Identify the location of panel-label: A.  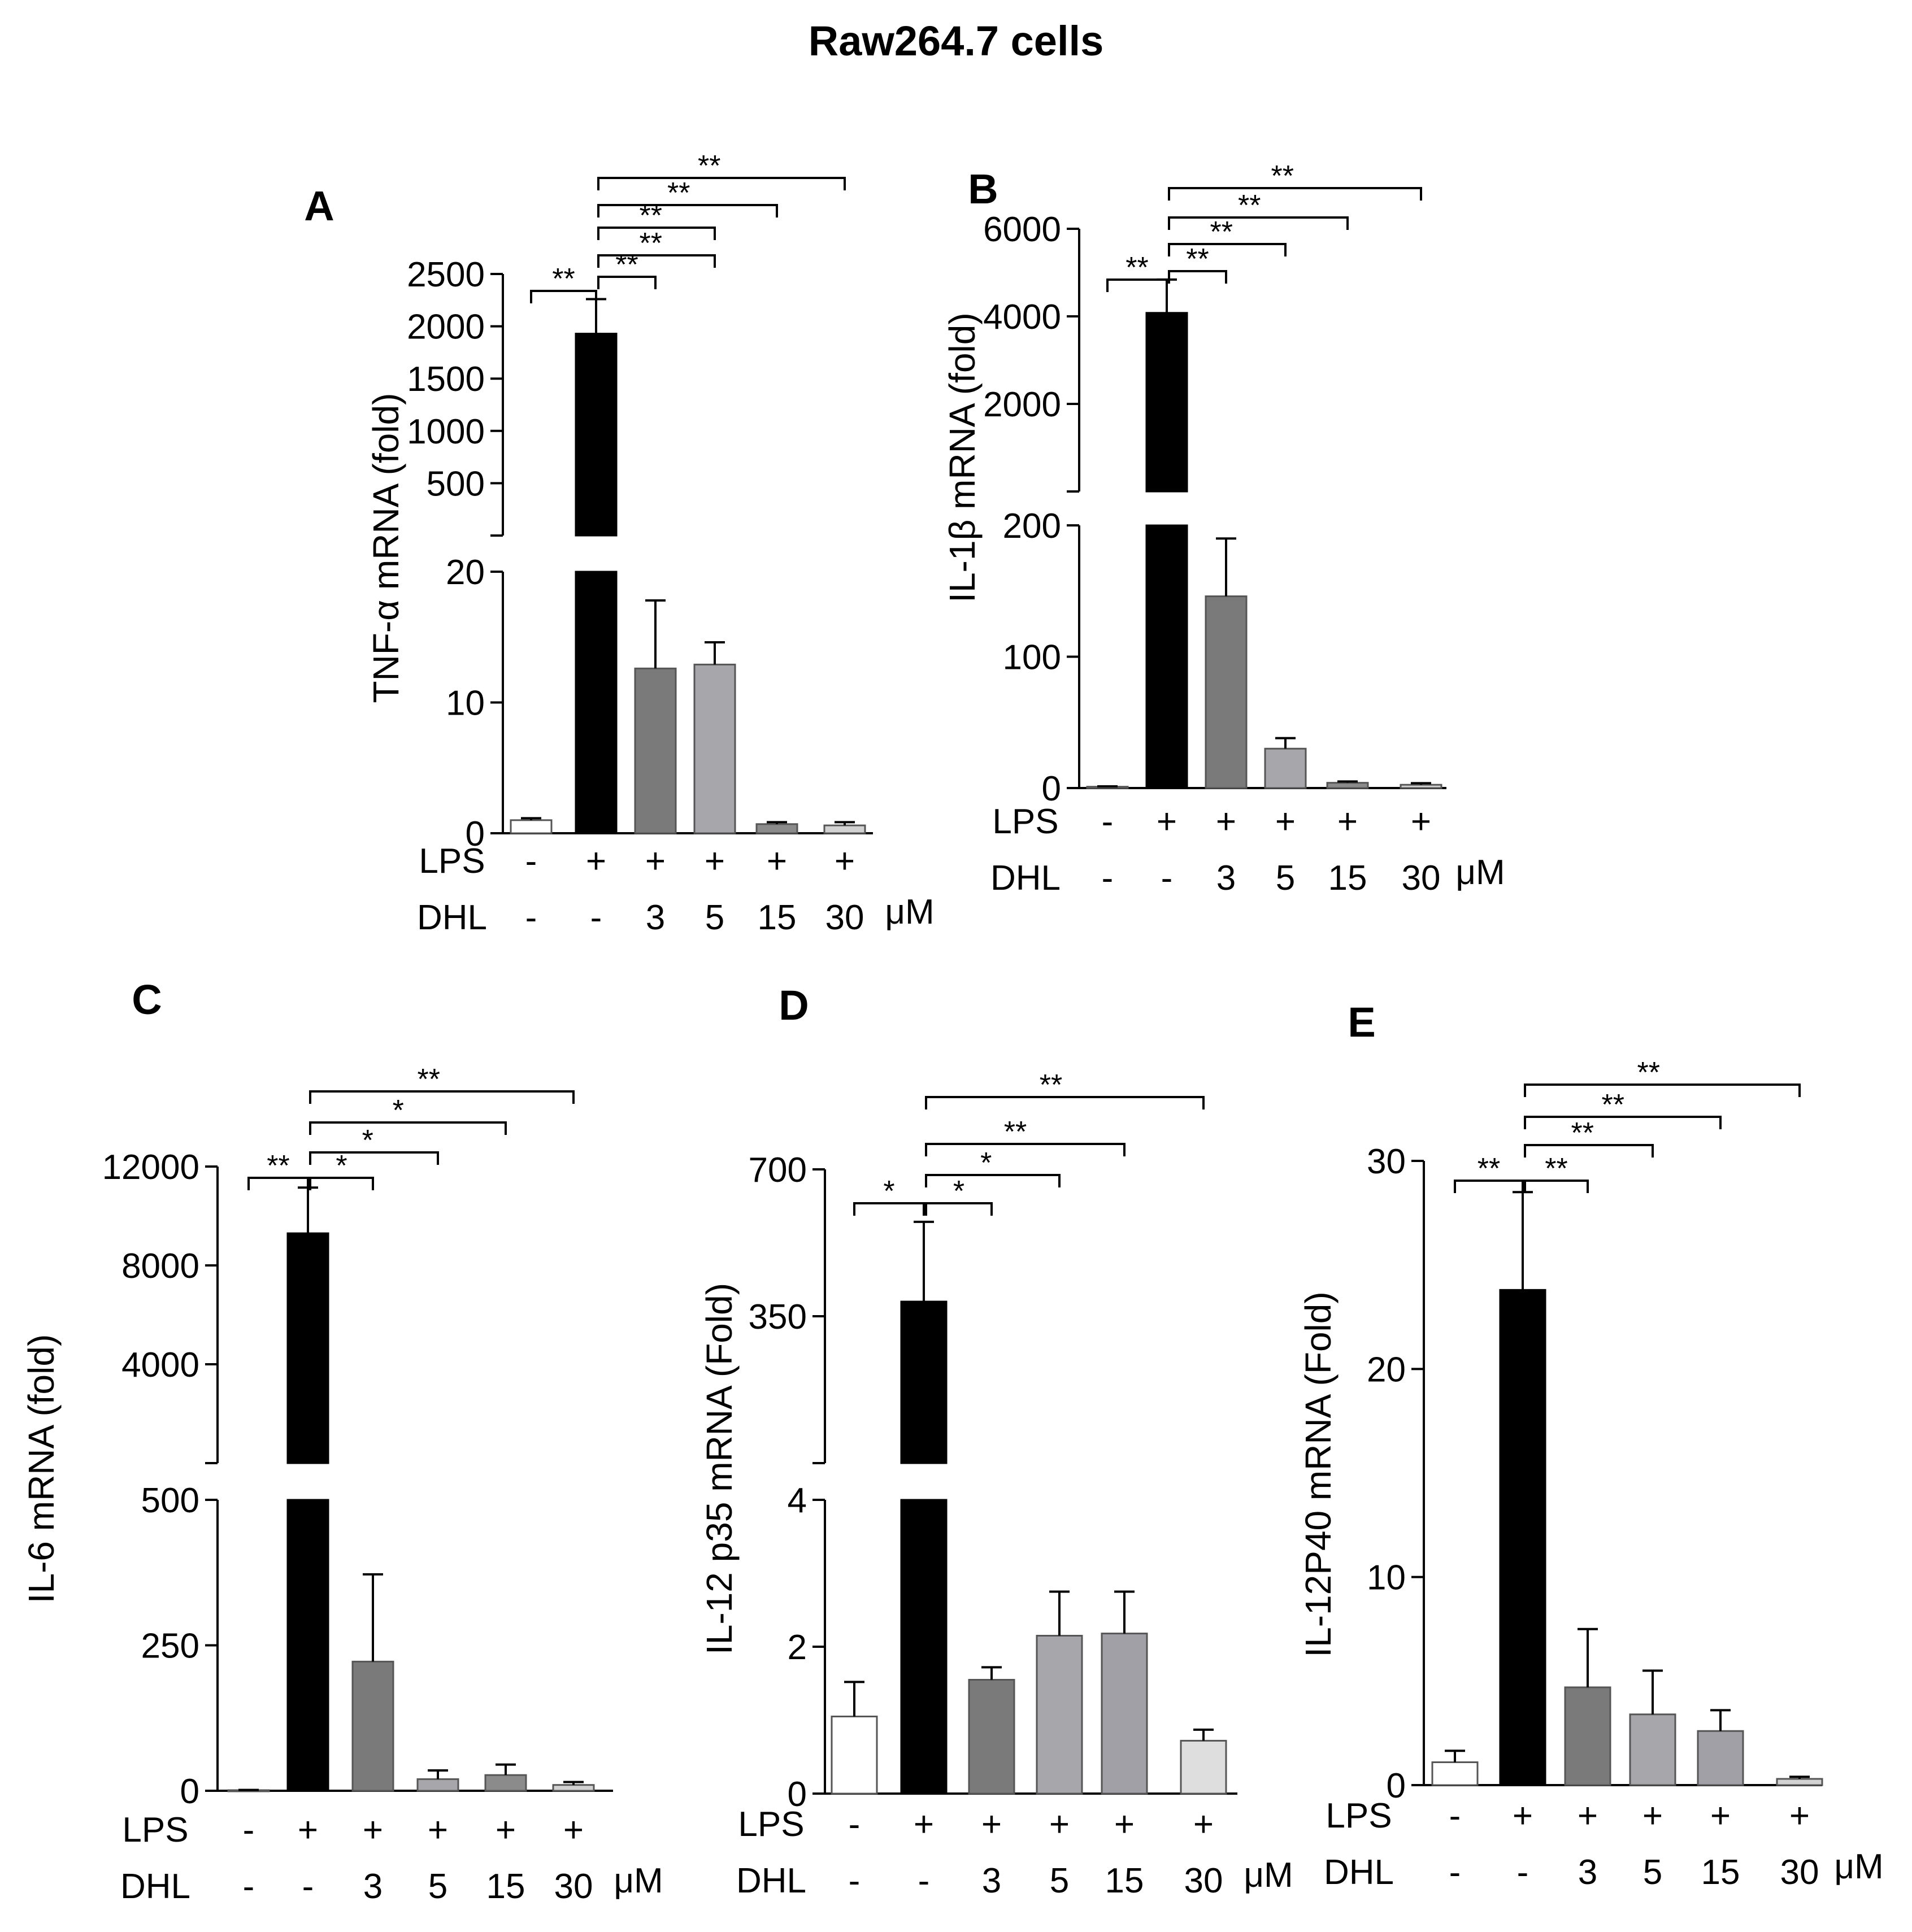
(319, 205).